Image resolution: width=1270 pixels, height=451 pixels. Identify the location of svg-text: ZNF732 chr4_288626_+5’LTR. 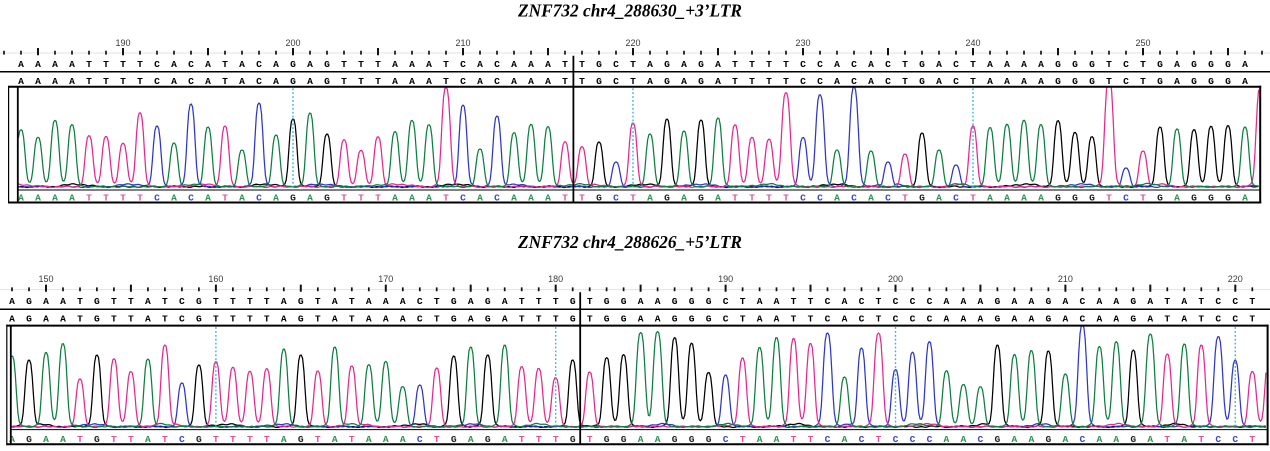
(629, 242).